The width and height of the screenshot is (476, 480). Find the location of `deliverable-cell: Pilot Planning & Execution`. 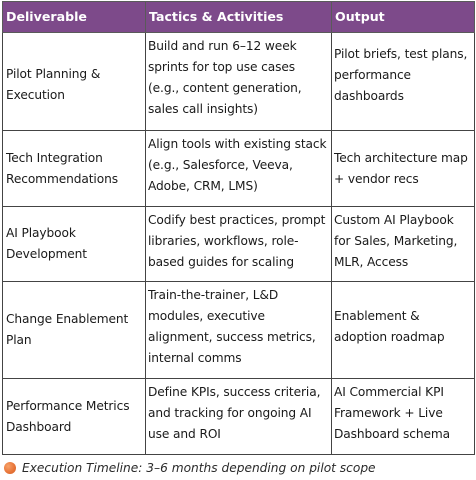

deliverable-cell: Pilot Planning & Execution is located at coordinates (74, 81).